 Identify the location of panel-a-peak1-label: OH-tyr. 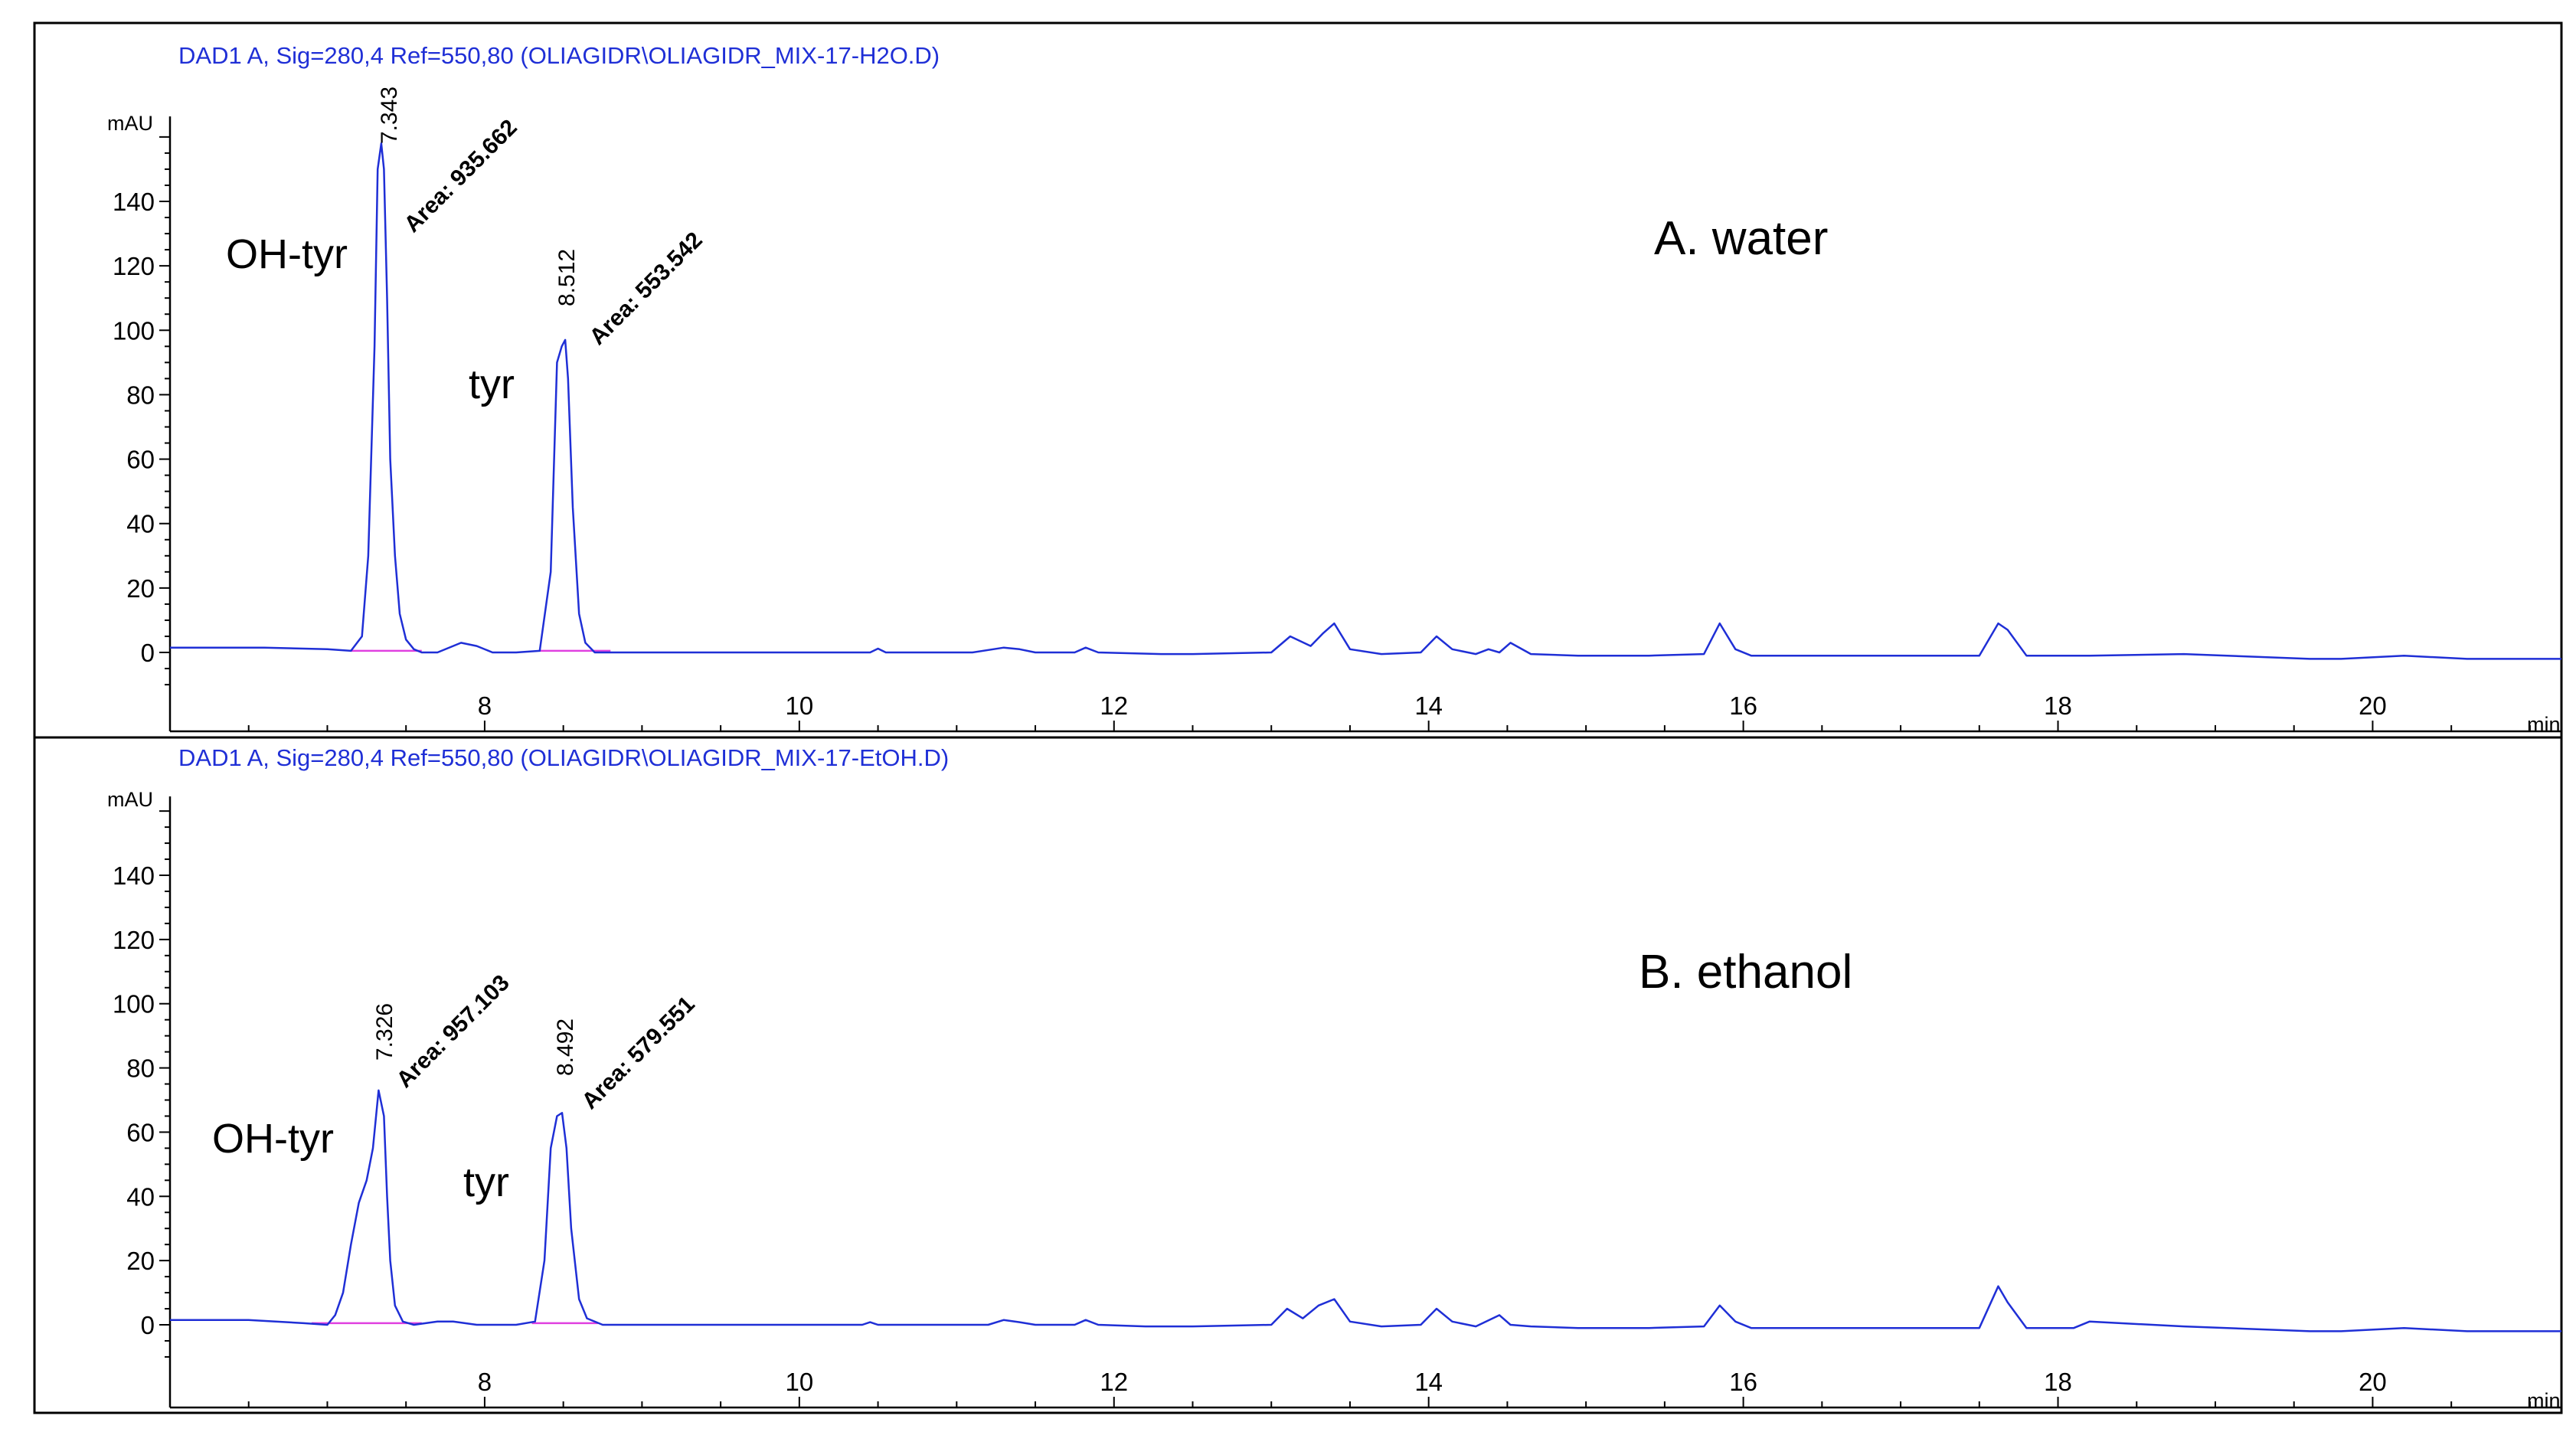
(287, 254).